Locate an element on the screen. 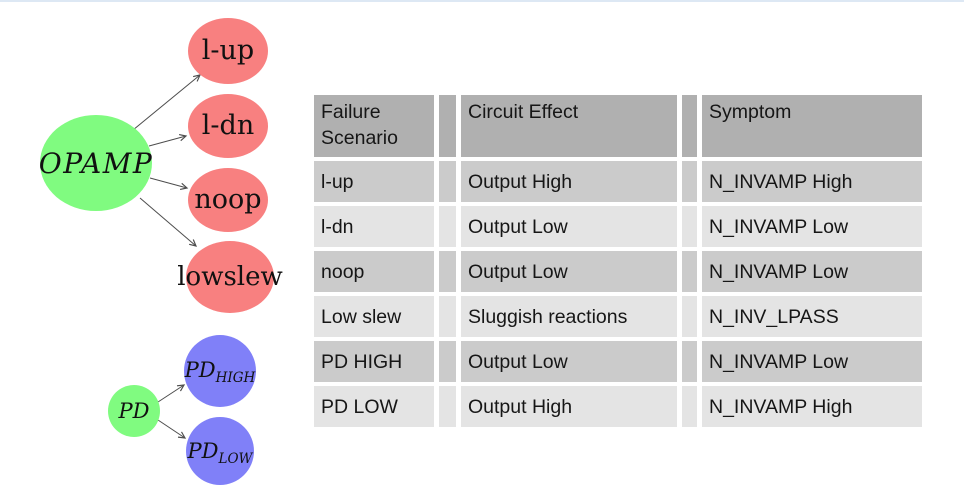 Image resolution: width=964 pixels, height=492 pixels. pd-root-node is located at coordinates (134, 411).